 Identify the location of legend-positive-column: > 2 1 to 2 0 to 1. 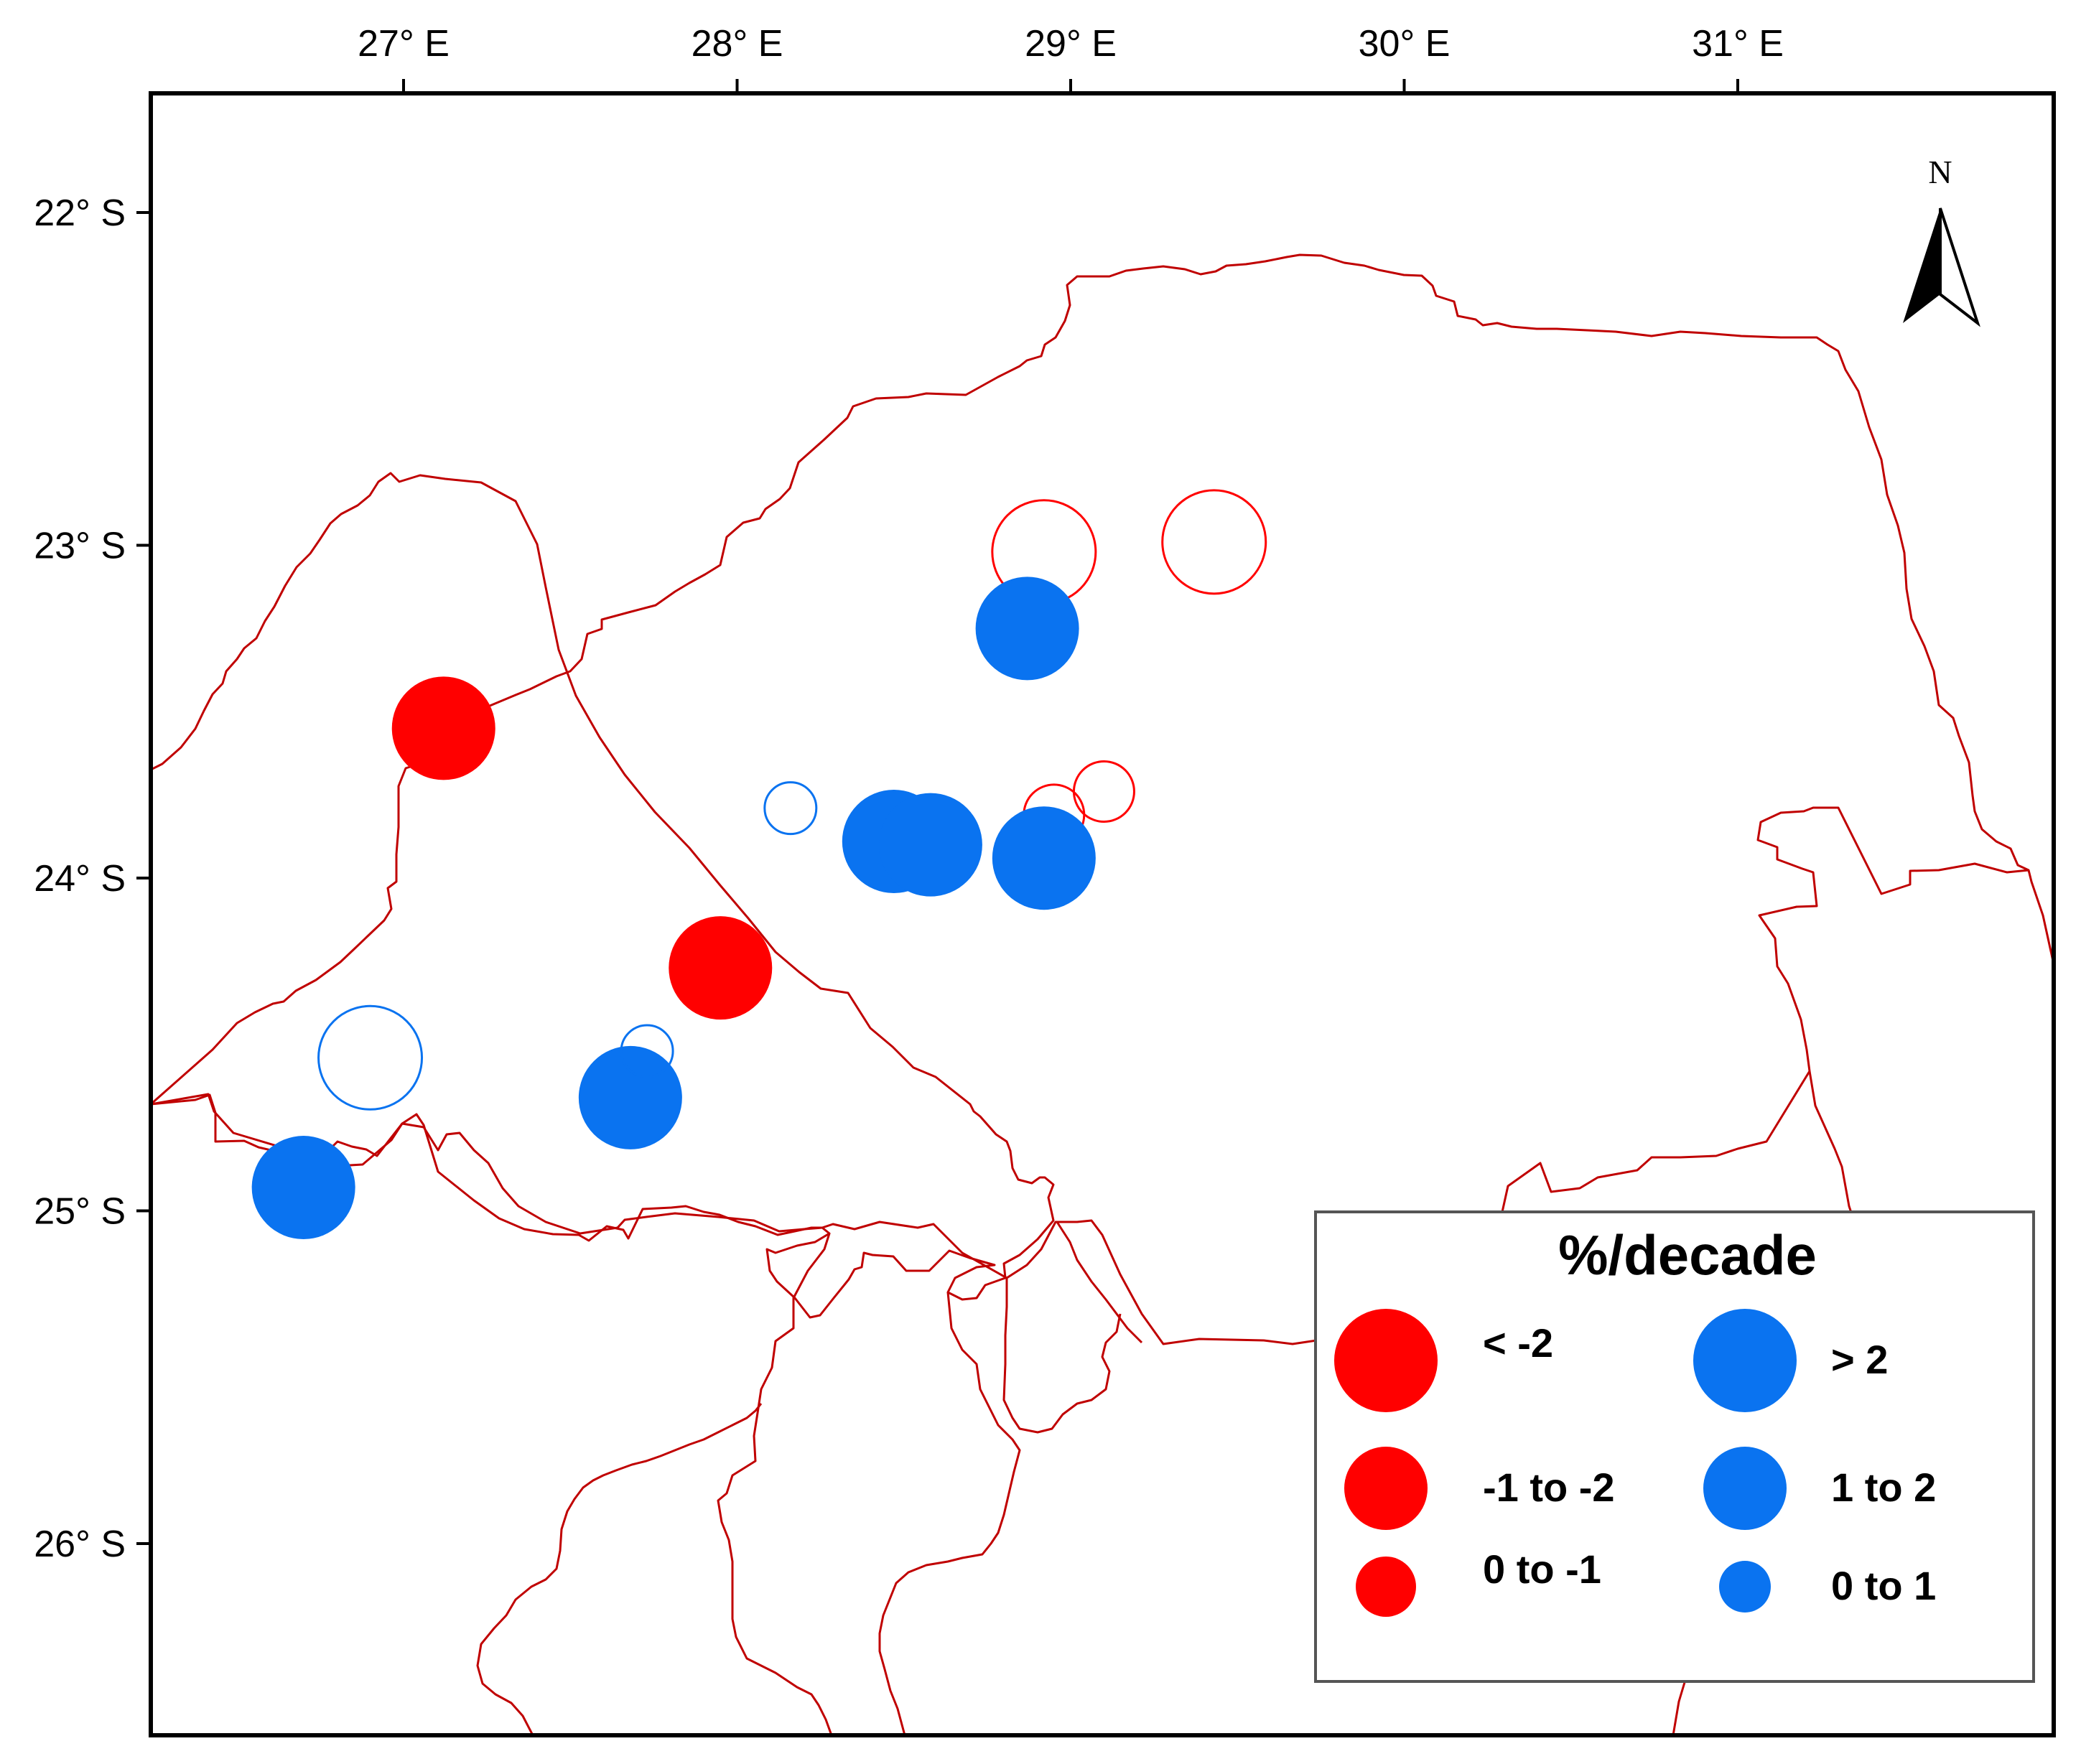
(1815, 1461).